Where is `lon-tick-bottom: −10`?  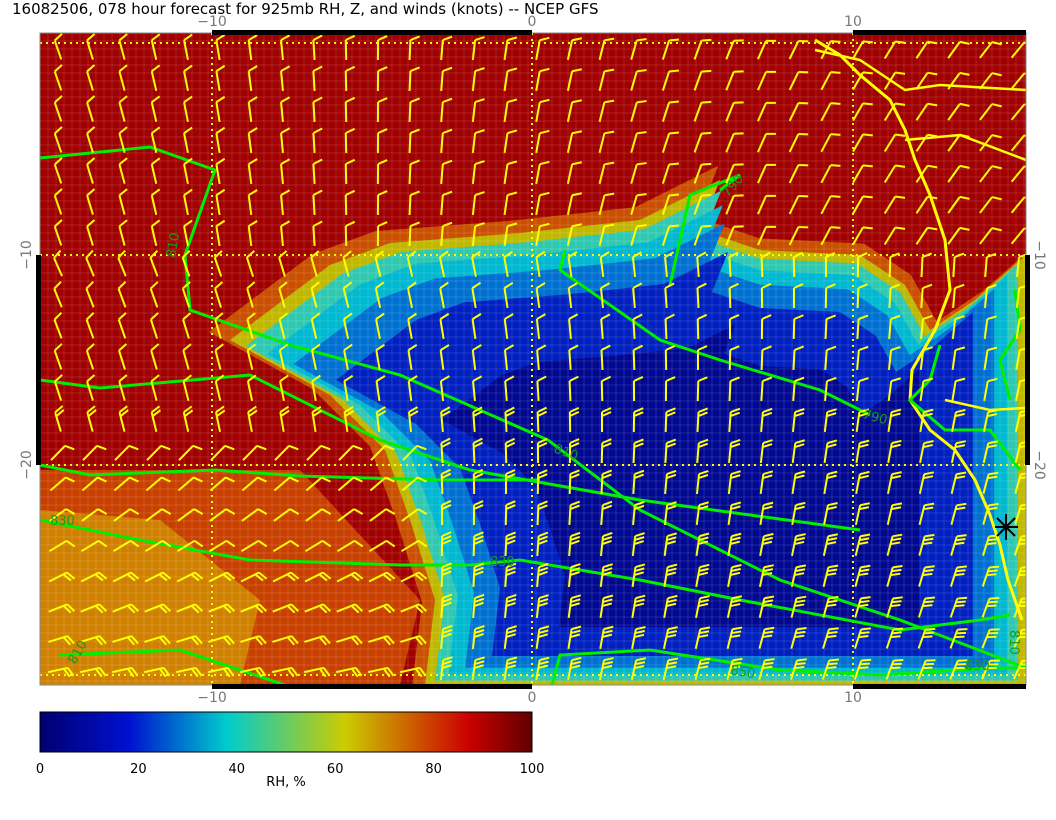
lon-tick-bottom: −10 is located at coordinates (212, 698).